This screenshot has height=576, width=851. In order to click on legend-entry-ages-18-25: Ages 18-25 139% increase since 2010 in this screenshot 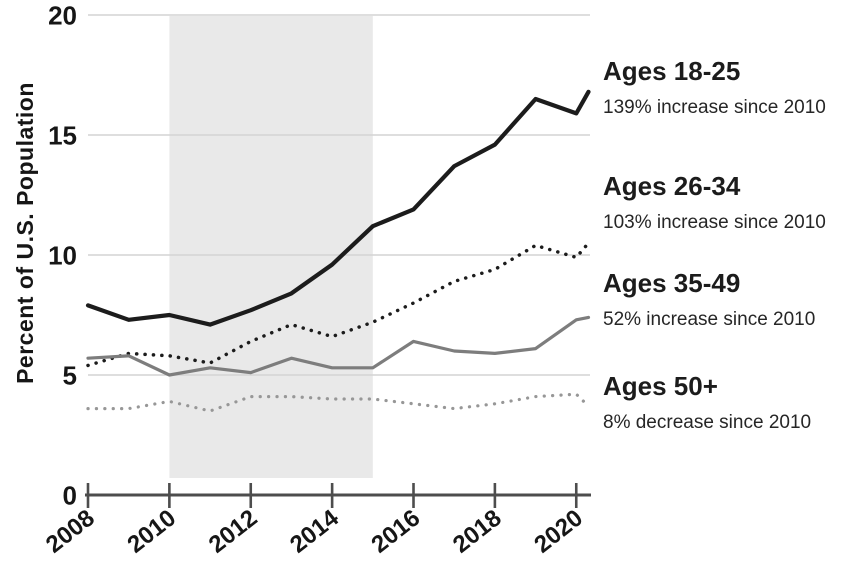, I will do `click(727, 87)`.